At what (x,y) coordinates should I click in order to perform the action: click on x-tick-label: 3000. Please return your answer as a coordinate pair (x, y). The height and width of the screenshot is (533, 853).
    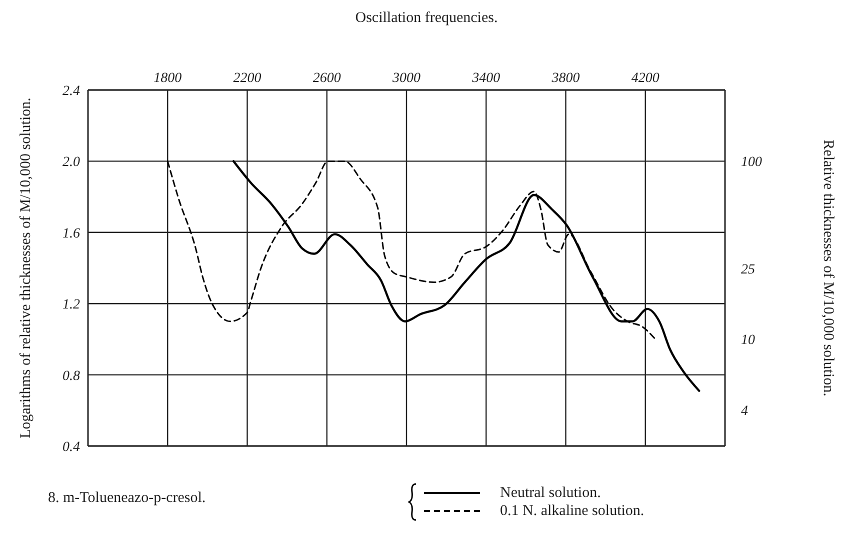
    Looking at the image, I should click on (406, 78).